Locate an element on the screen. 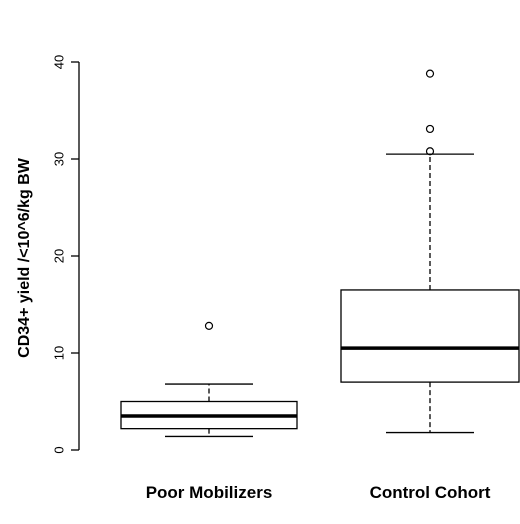  y-axis: 0 10 20 30 40 is located at coordinates (66, 254).